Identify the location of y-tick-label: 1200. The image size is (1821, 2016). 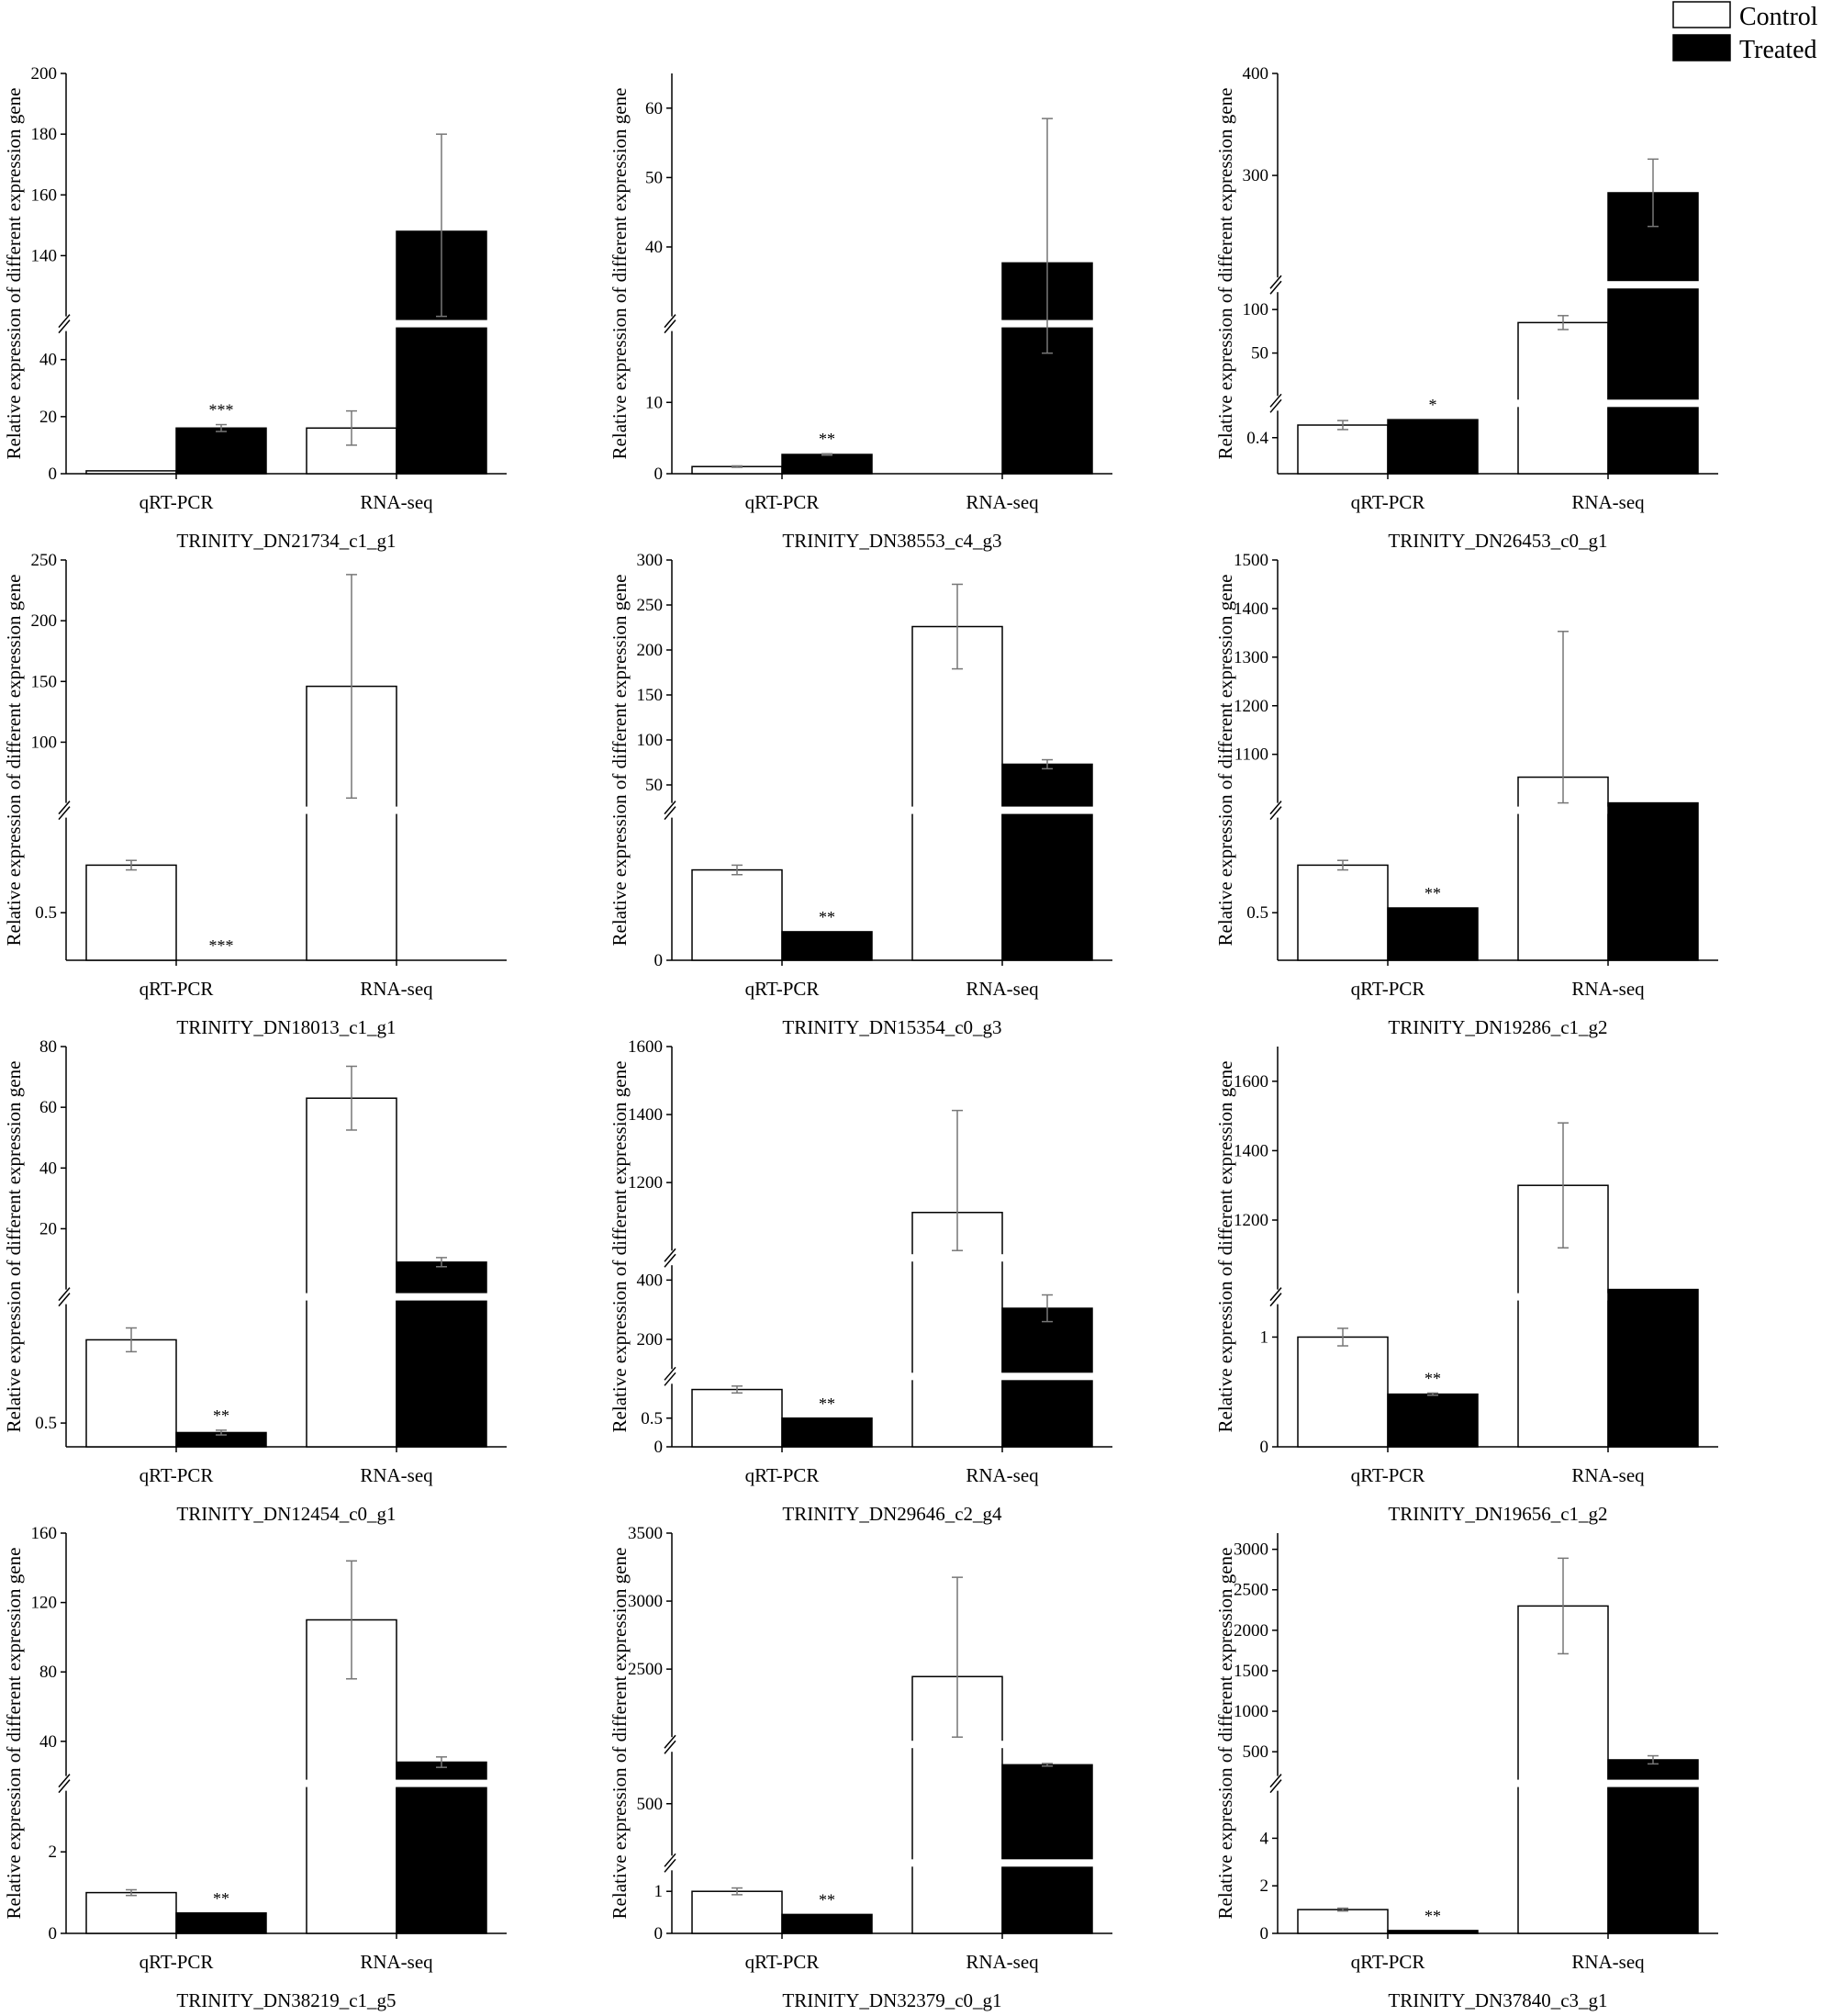
(646, 1183).